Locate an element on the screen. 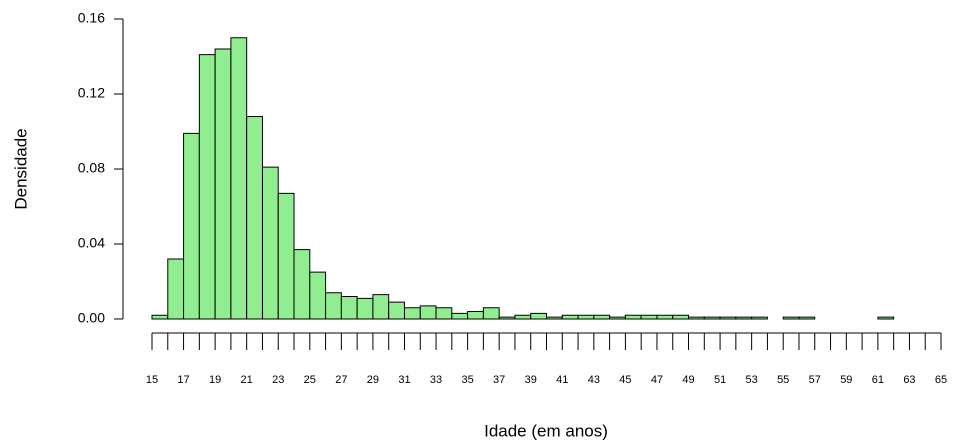 Image resolution: width=955 pixels, height=443 pixels. x-tick-label: 27 is located at coordinates (341, 380).